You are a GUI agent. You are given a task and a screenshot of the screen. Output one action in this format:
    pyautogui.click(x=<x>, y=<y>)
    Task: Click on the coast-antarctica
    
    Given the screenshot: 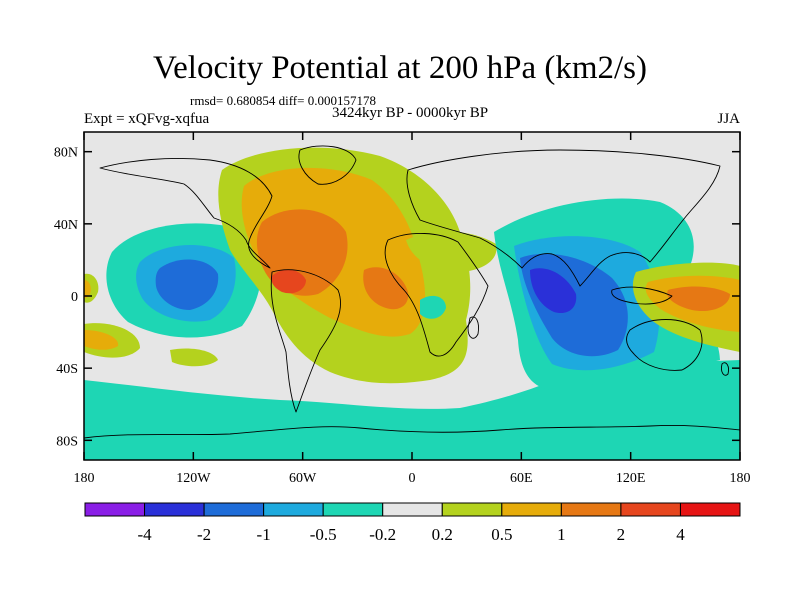 What is the action you would take?
    pyautogui.click(x=412, y=432)
    